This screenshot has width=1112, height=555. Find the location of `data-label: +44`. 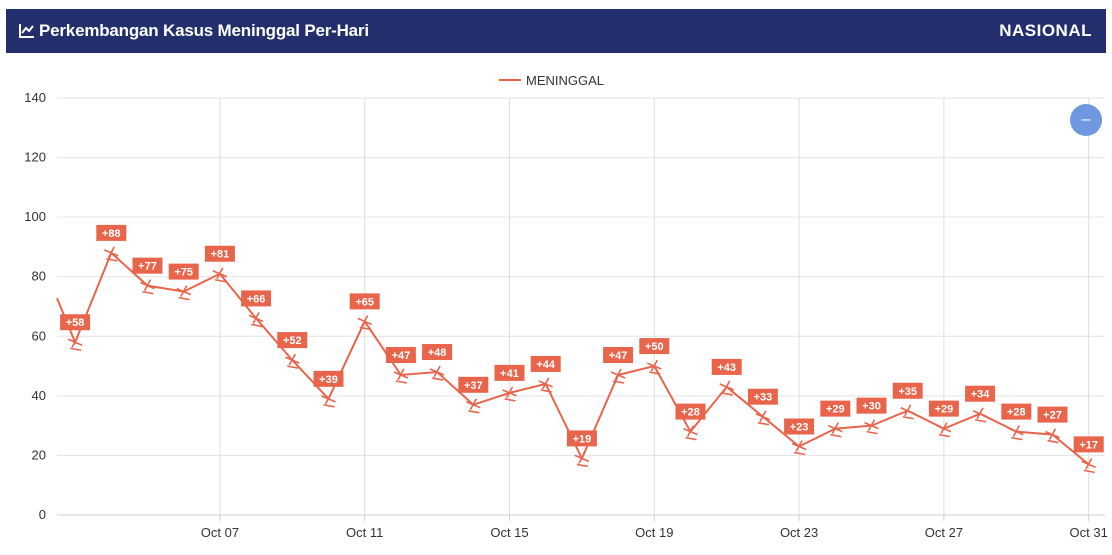

data-label: +44 is located at coordinates (546, 365).